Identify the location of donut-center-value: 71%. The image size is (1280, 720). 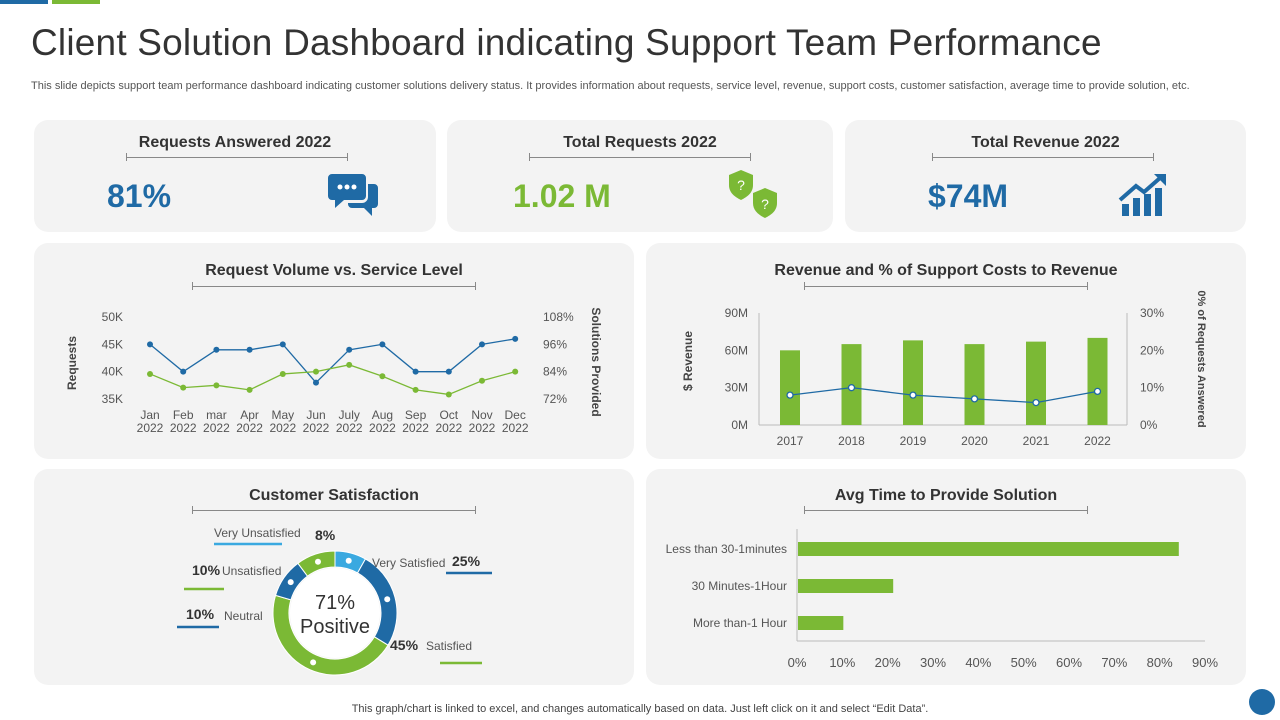
(335, 603).